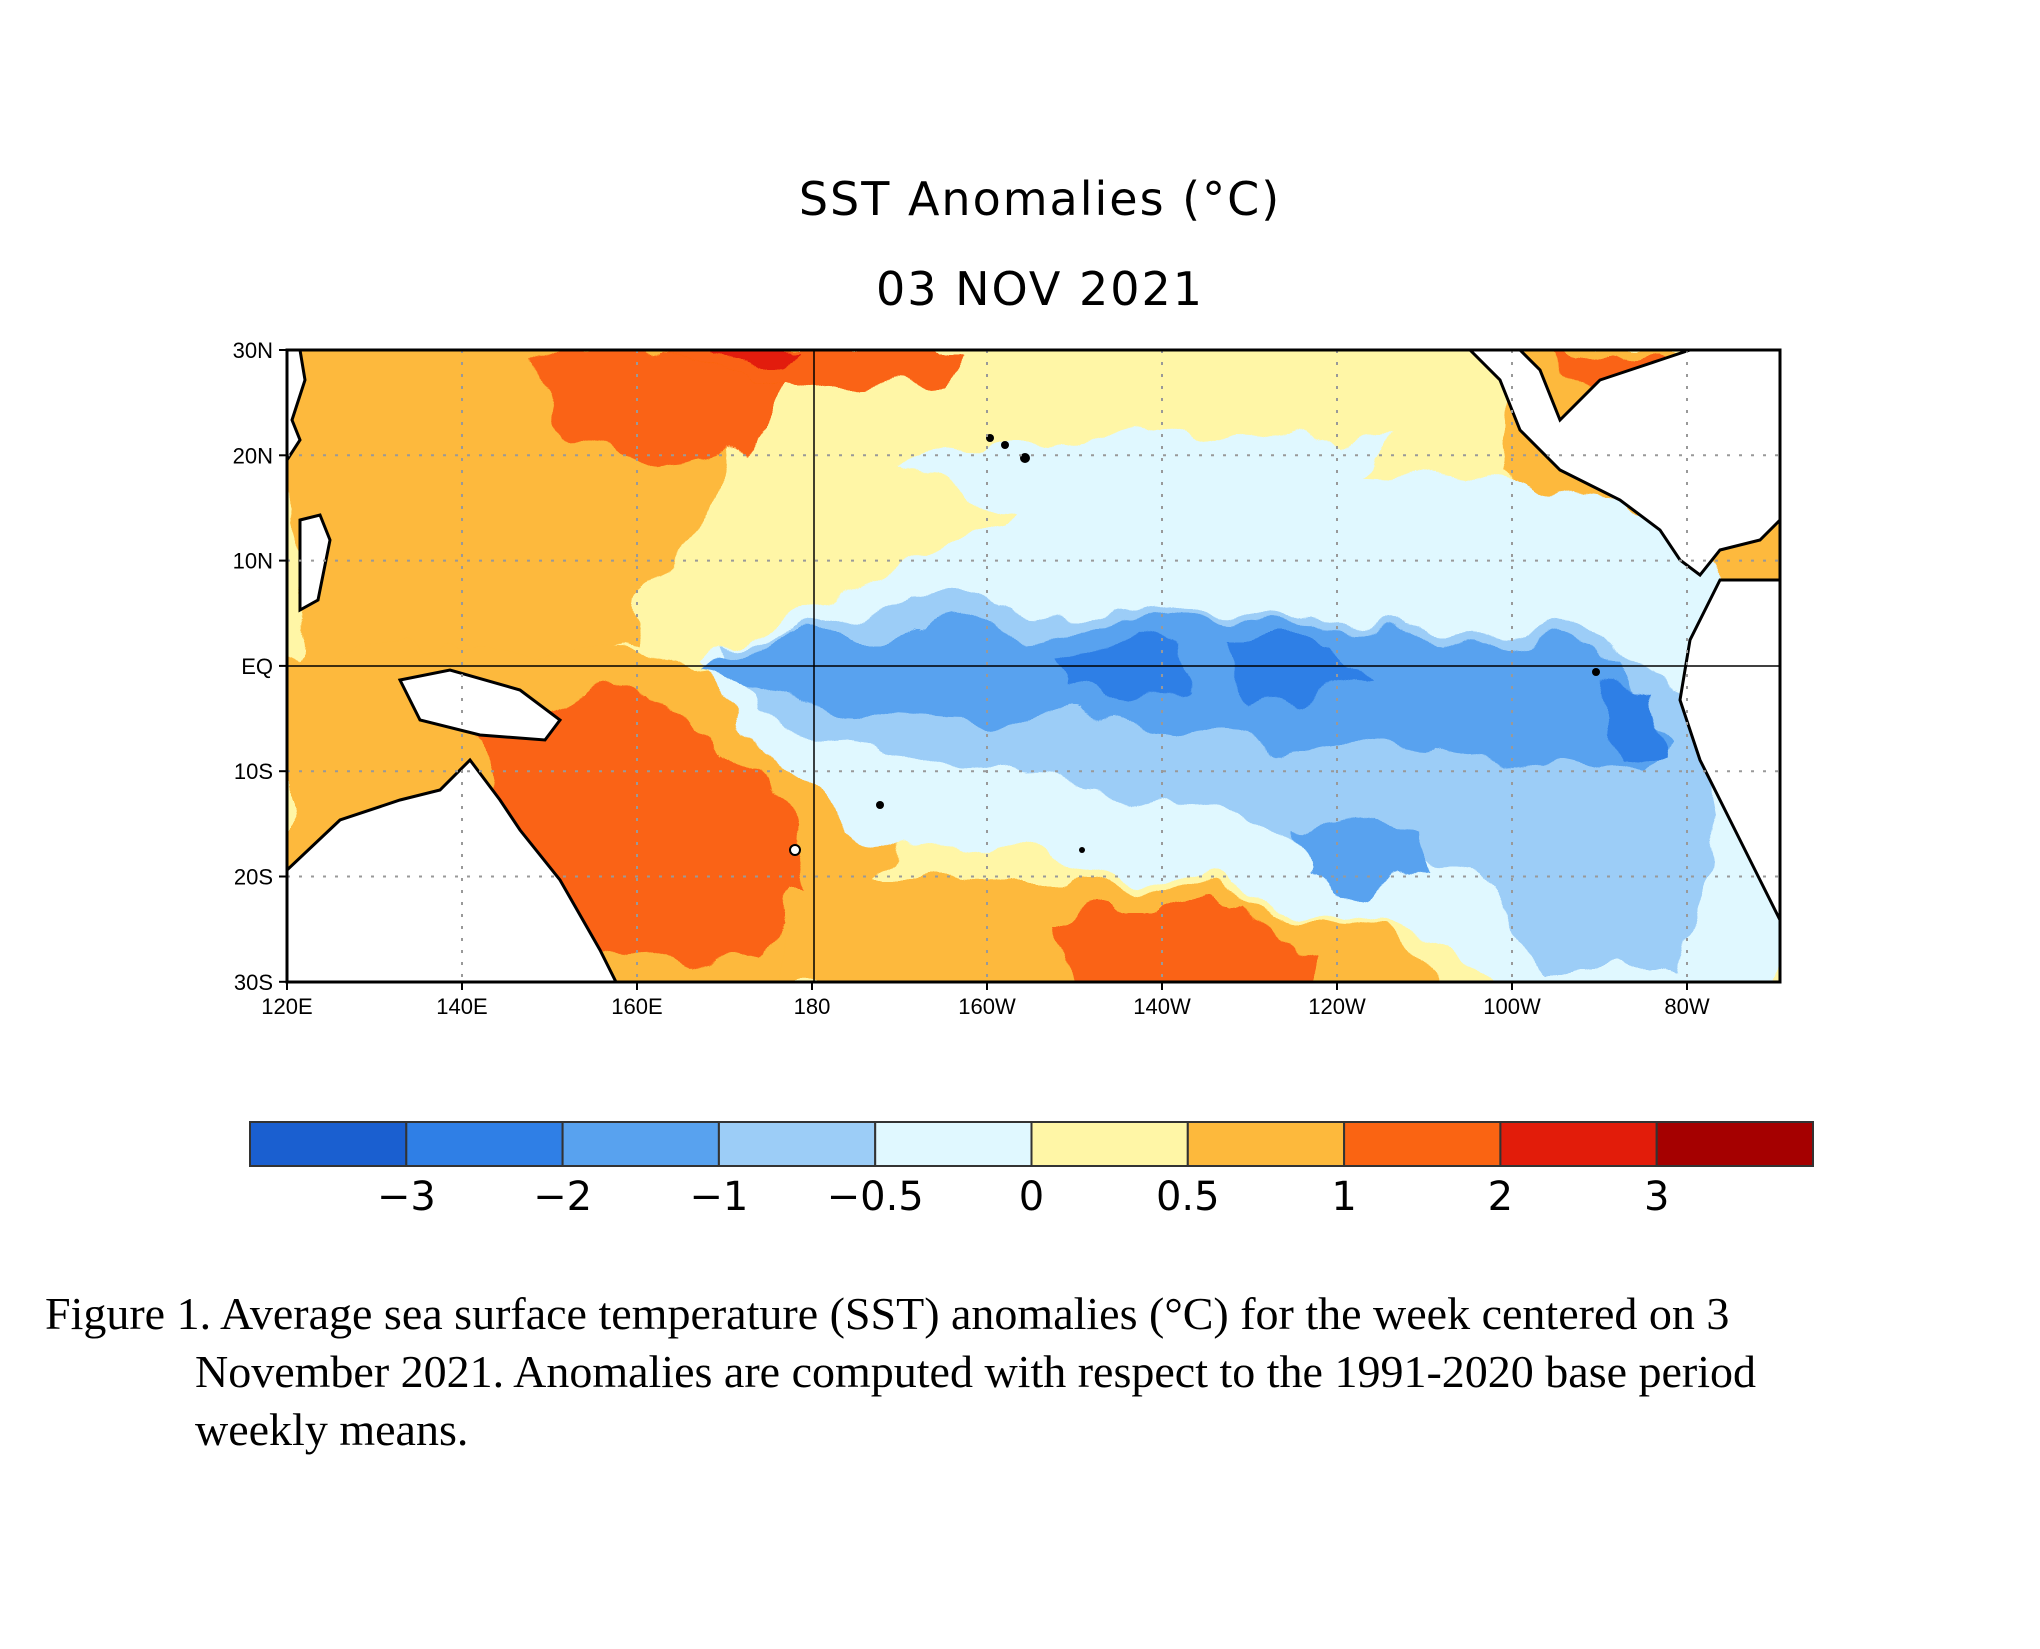 This screenshot has width=2040, height=1649. Describe the element at coordinates (286, 1006) in the screenshot. I see `lon-tick-label: 120E` at that location.